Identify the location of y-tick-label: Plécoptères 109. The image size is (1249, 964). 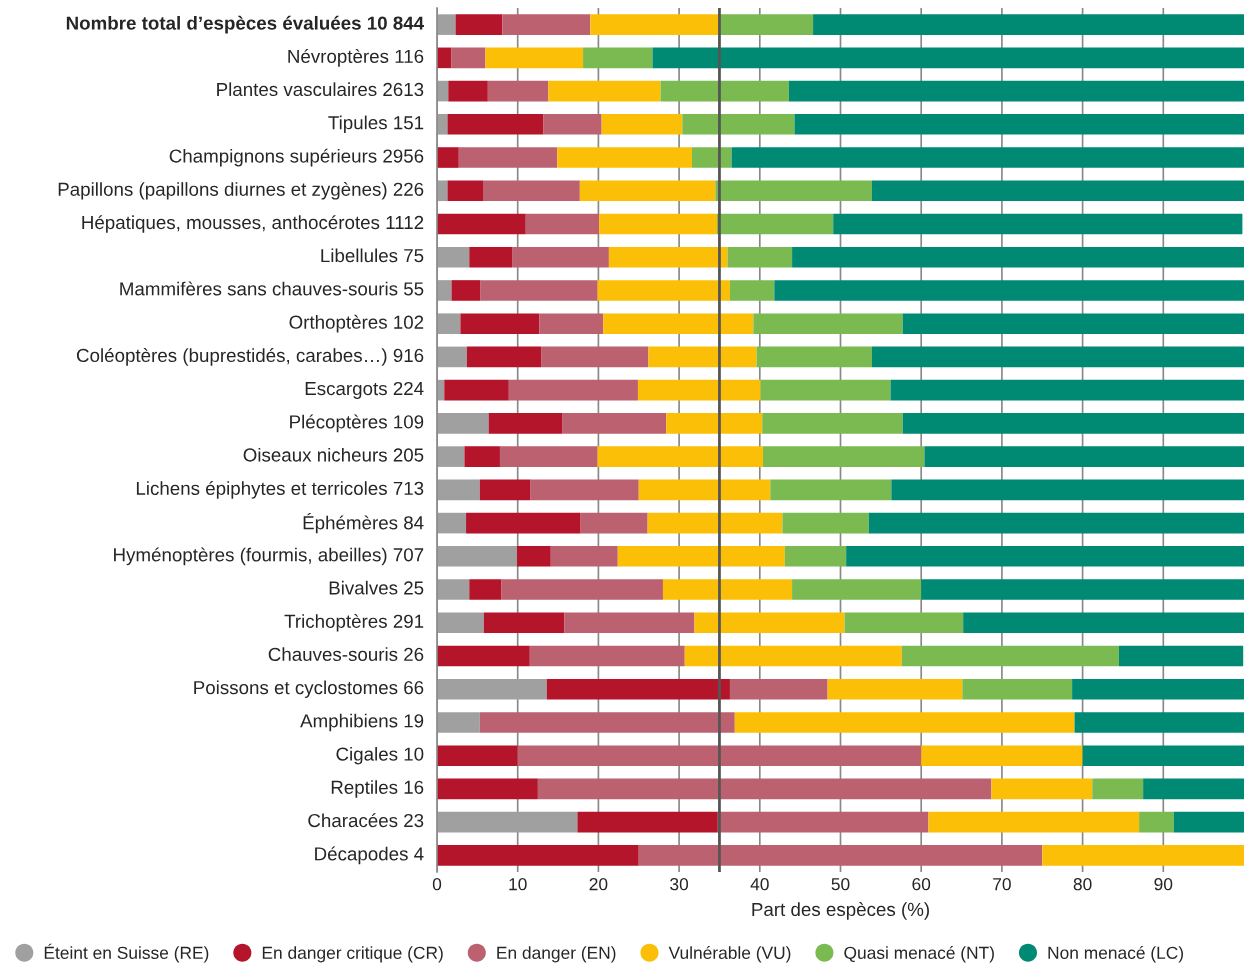
(357, 423).